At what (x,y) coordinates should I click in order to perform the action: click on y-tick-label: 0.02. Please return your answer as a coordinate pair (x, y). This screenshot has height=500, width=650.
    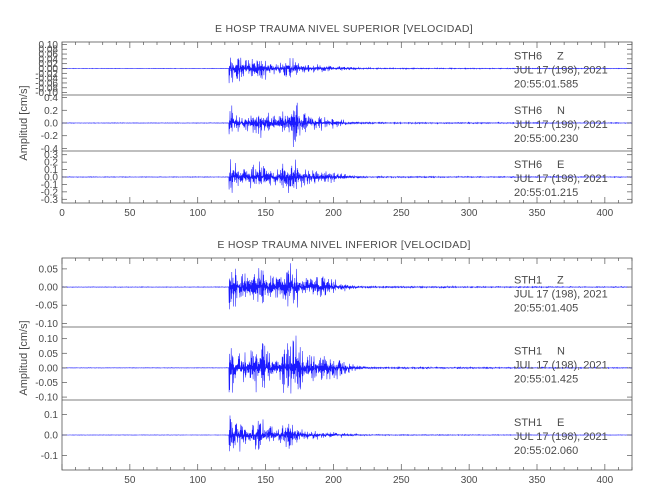
    Looking at the image, I should click on (49, 64).